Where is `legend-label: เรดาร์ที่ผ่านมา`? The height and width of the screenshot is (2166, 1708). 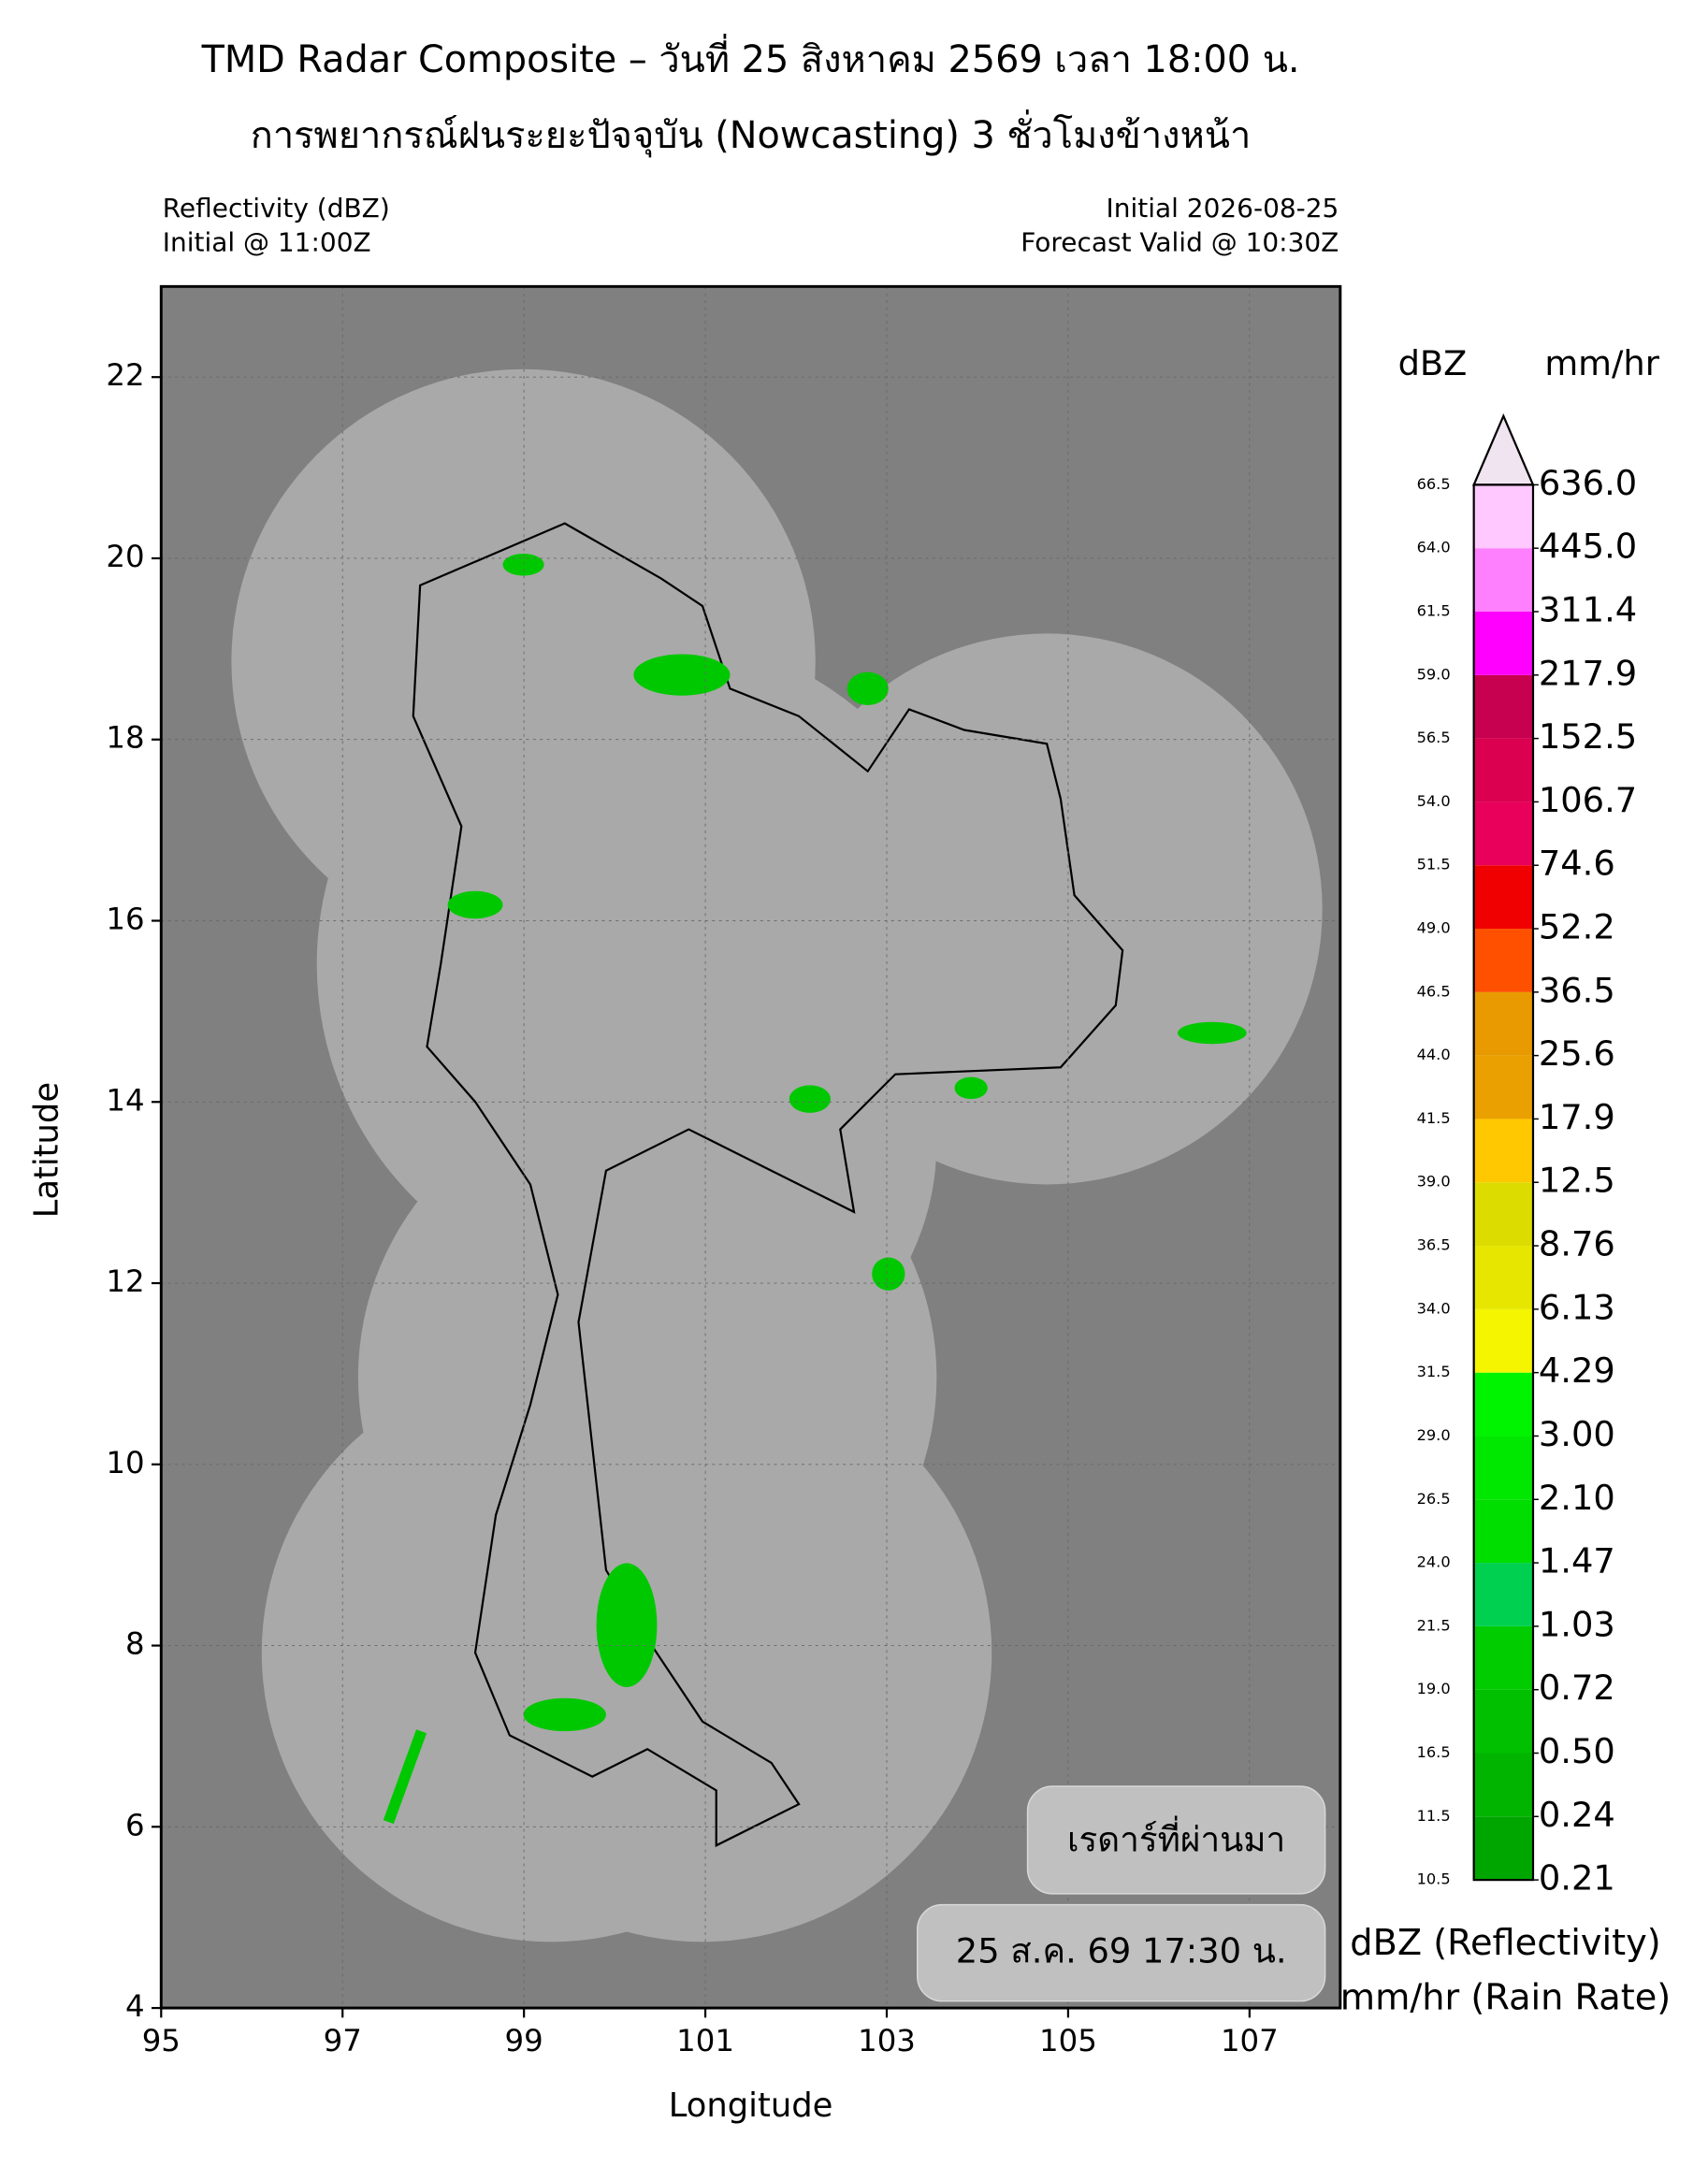 legend-label: เรดาร์ที่ผ่านมา is located at coordinates (1176, 1837).